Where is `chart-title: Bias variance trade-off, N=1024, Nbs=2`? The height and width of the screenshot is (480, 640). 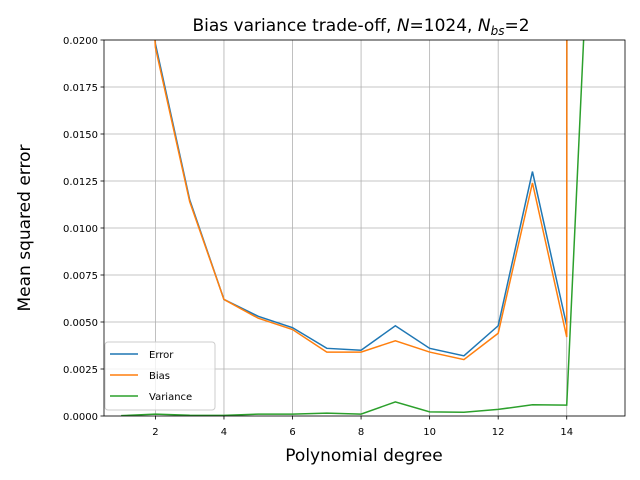 chart-title: Bias variance trade-off, N=1024, Nbs=2 is located at coordinates (360, 27).